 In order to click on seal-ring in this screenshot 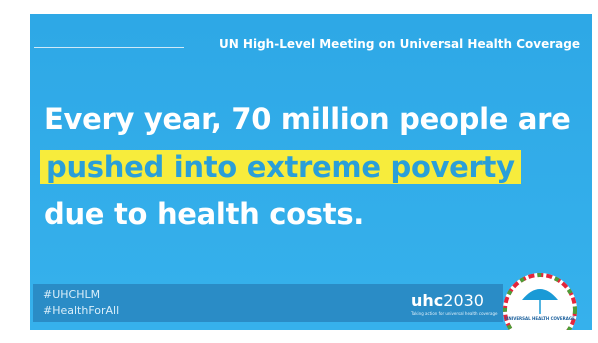, I will do `click(540, 301)`.